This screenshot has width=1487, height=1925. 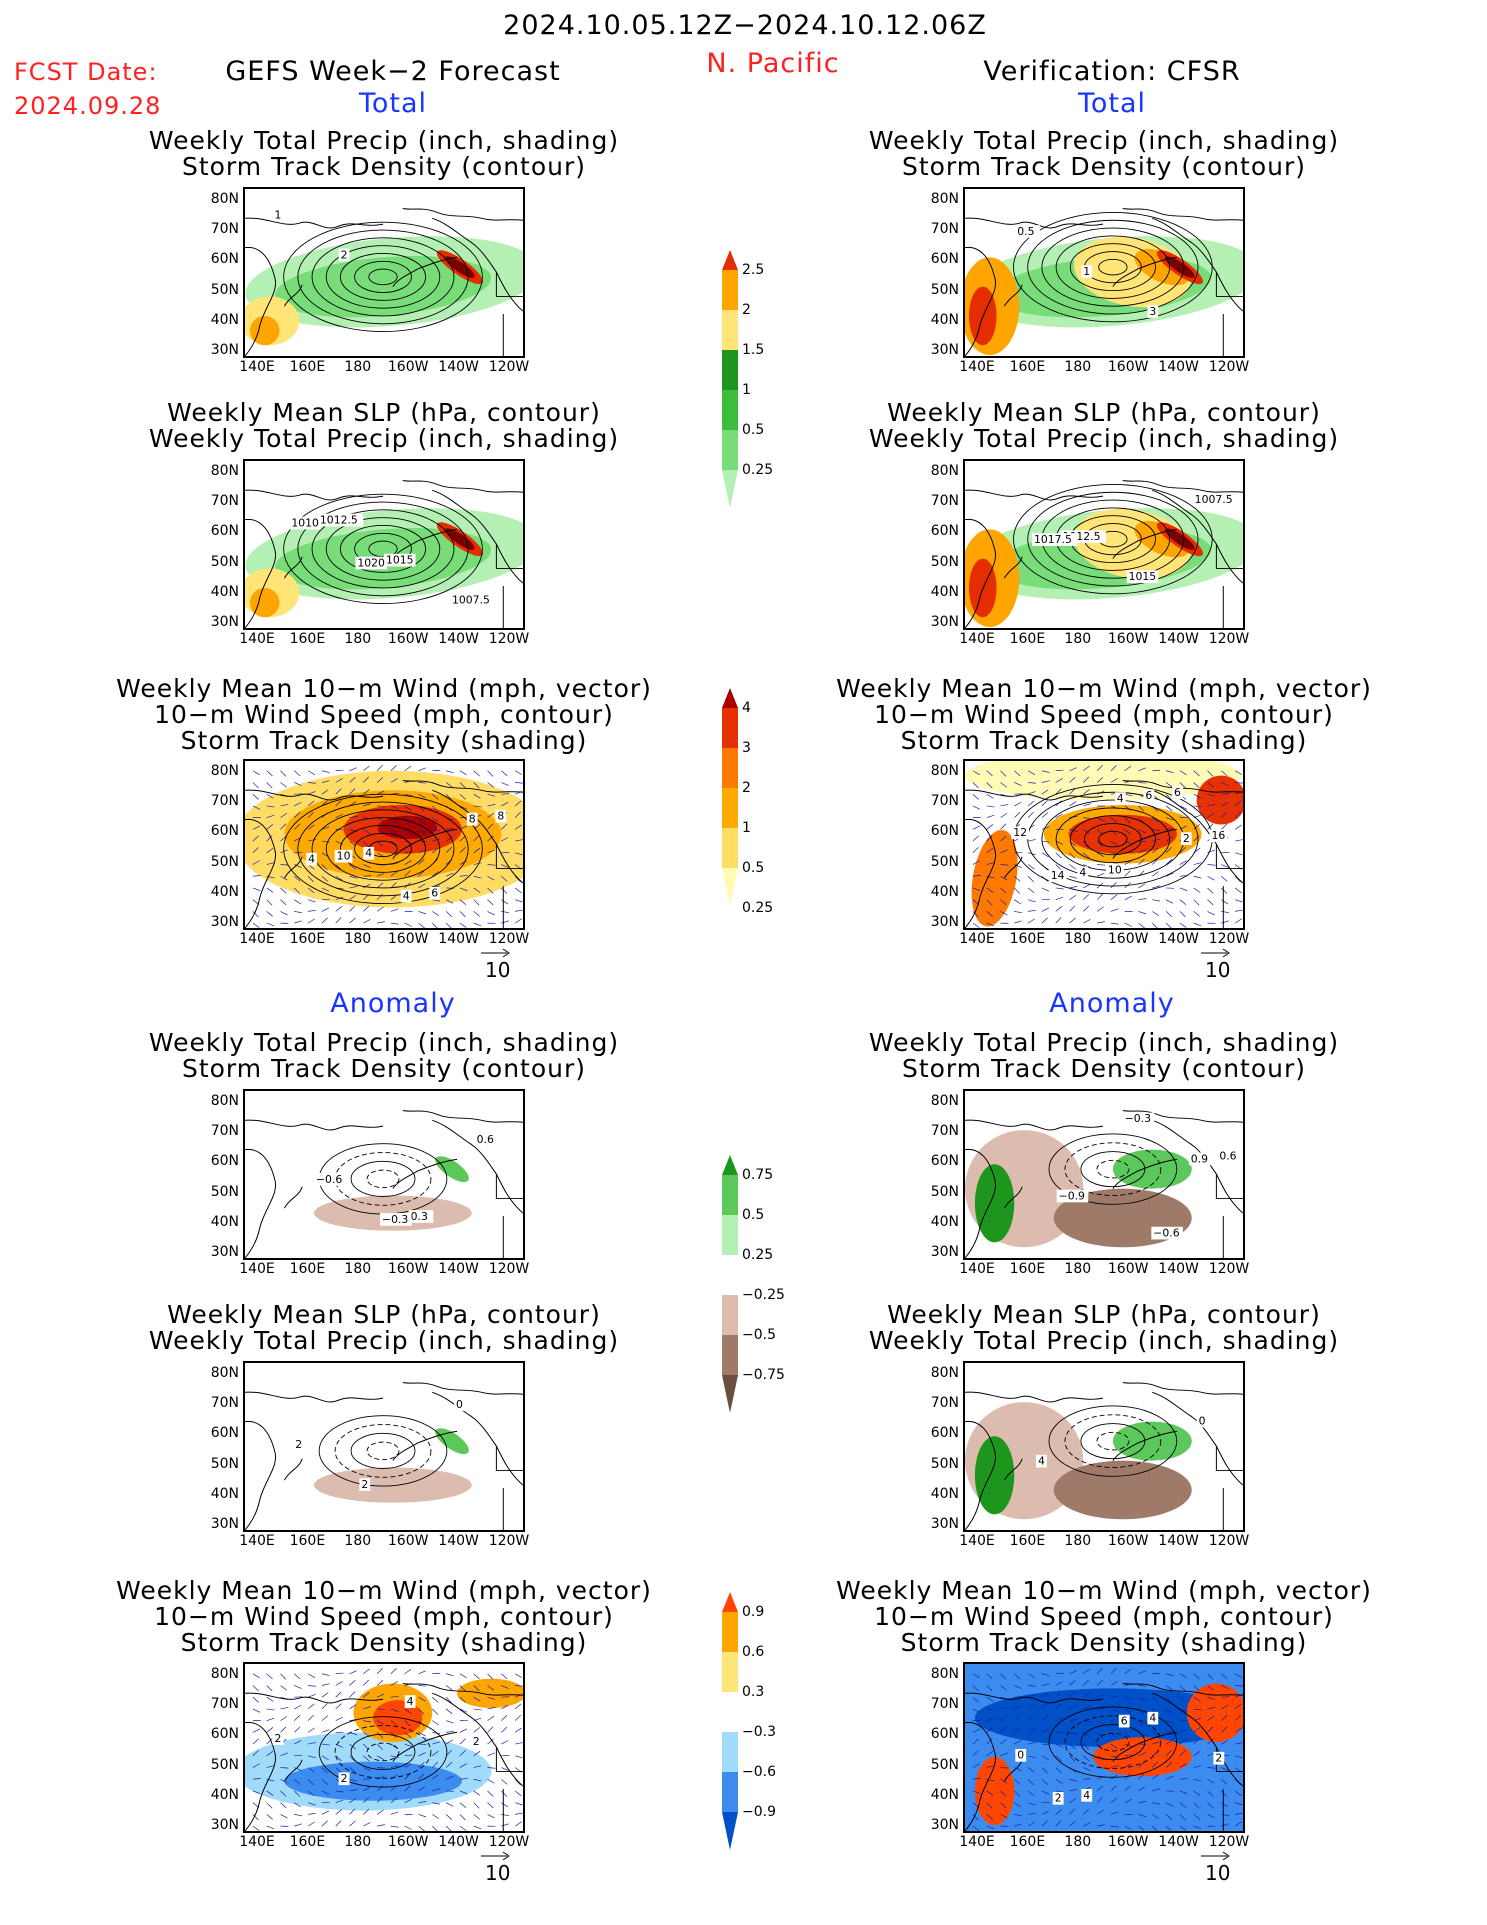 I want to click on l_slp_anom-title-line-2: Weekly Total Precip (inch, shading), so click(x=384, y=1340).